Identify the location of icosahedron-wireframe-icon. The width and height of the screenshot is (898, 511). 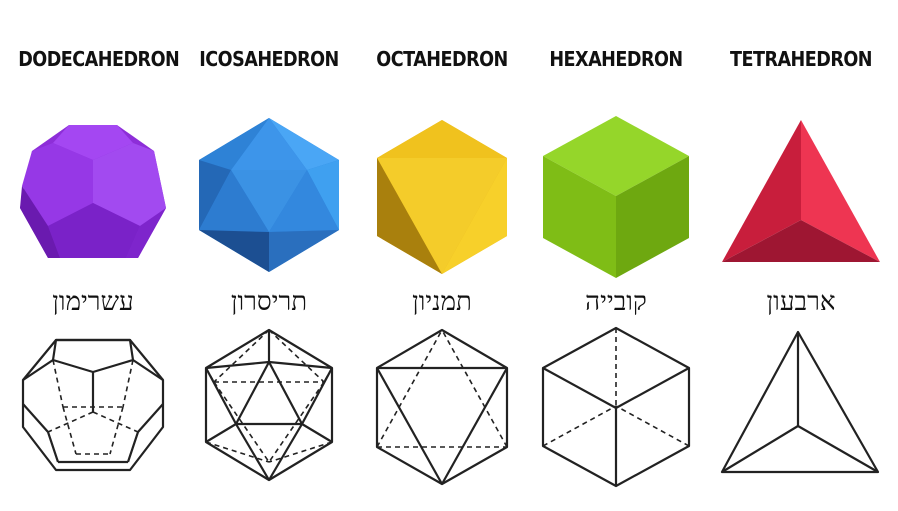
(269, 405).